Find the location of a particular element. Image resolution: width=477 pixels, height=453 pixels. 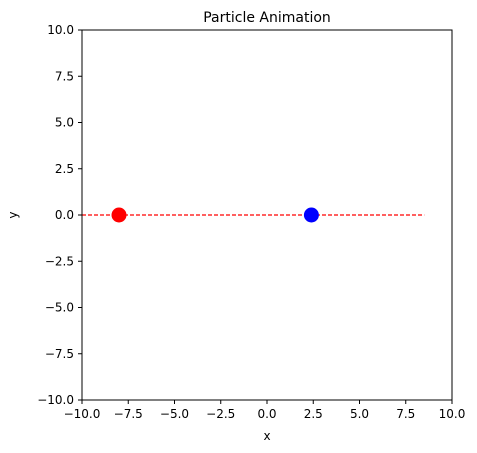

x-tick-label: −10.0 is located at coordinates (82, 414).